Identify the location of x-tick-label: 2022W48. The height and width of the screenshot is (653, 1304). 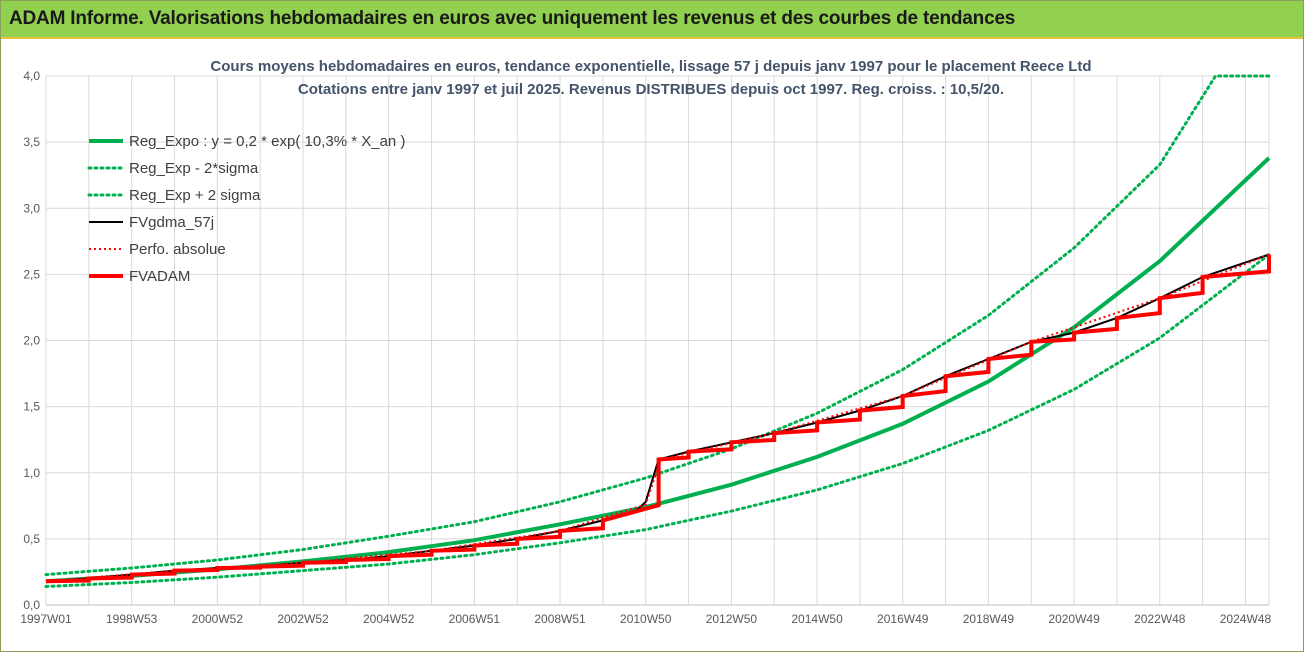
(1160, 619).